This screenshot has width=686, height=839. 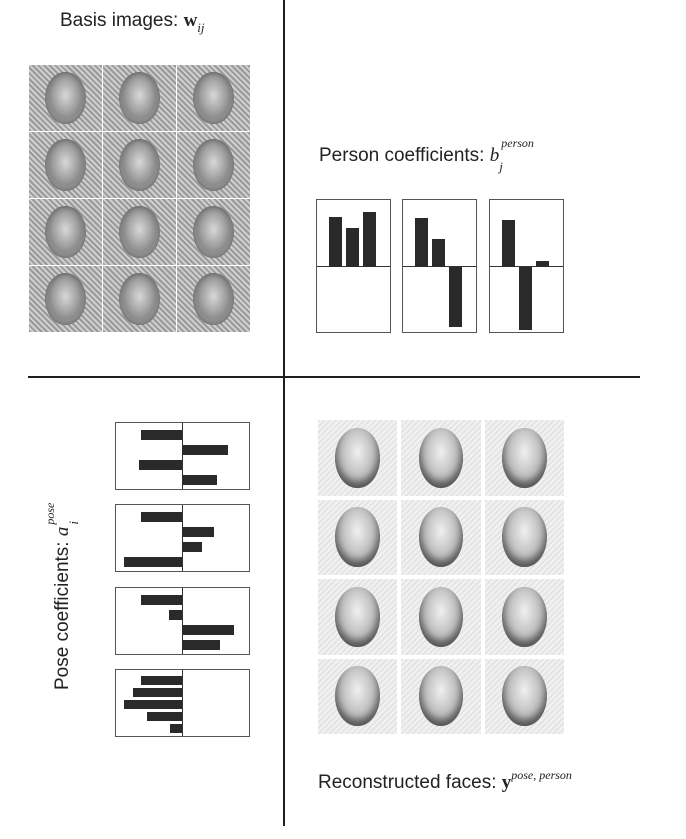 What do you see at coordinates (201, 27) in the screenshot?
I see `basis-subscript: ij` at bounding box center [201, 27].